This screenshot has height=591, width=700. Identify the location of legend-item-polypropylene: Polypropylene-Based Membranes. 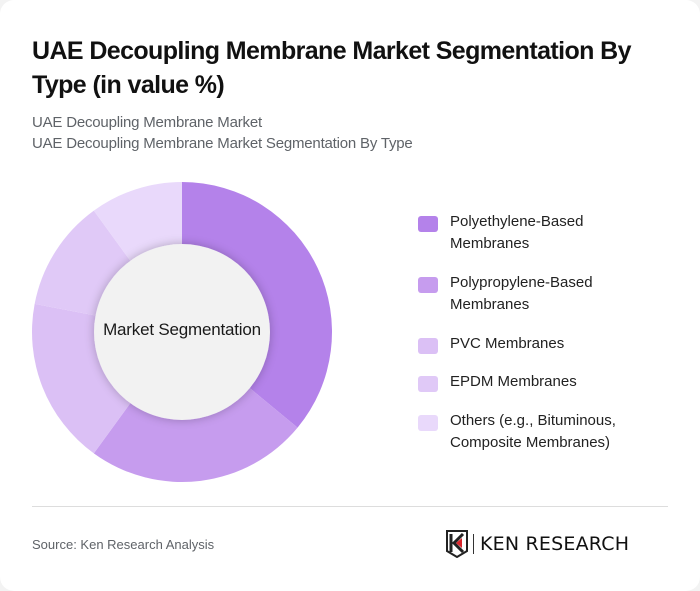
(539, 294).